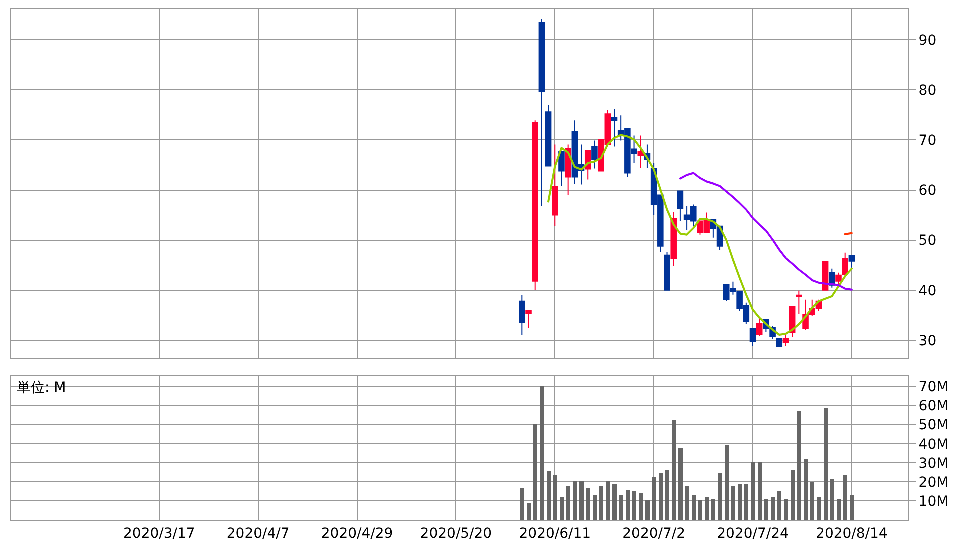 Image resolution: width=965 pixels, height=545 pixels. Describe the element at coordinates (852, 534) in the screenshot. I see `x-tick-label: 2020/8/14` at that location.